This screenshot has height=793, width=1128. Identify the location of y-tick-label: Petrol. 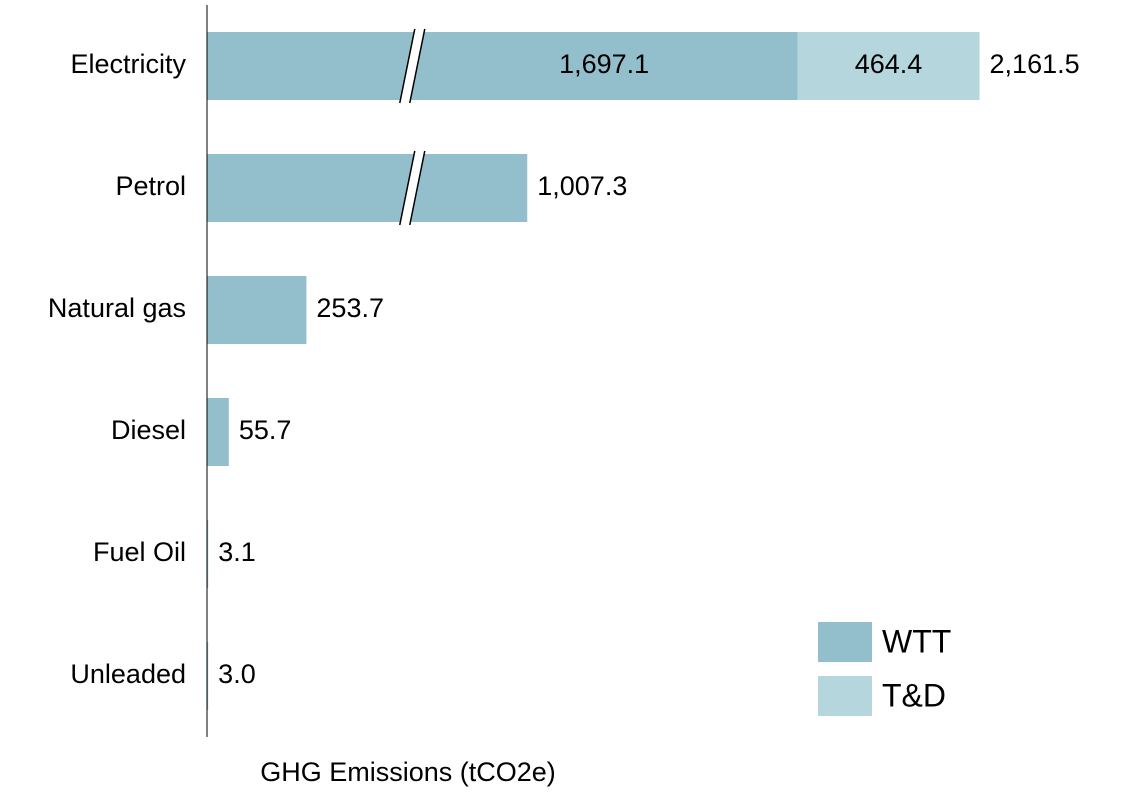
(150, 186).